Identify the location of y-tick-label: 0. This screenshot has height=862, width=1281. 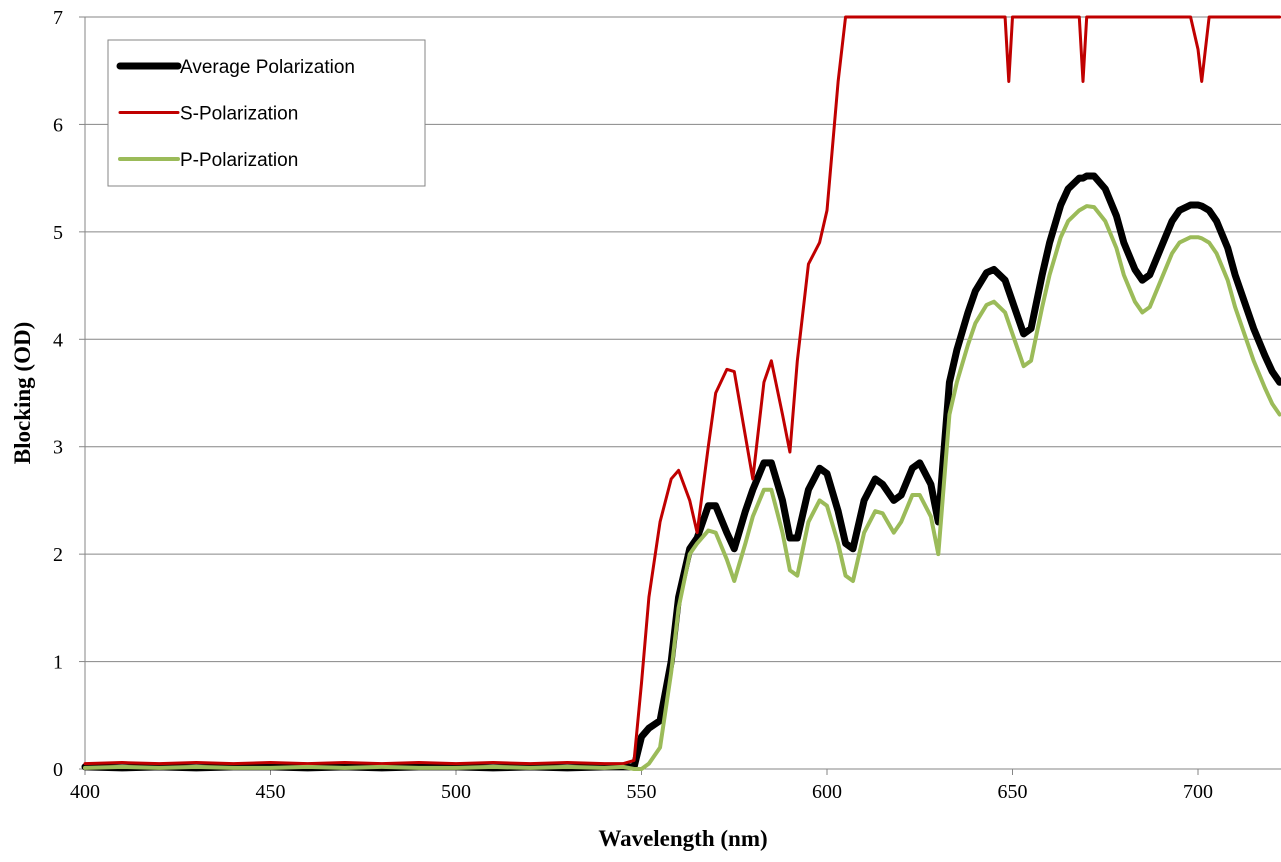
(58, 770).